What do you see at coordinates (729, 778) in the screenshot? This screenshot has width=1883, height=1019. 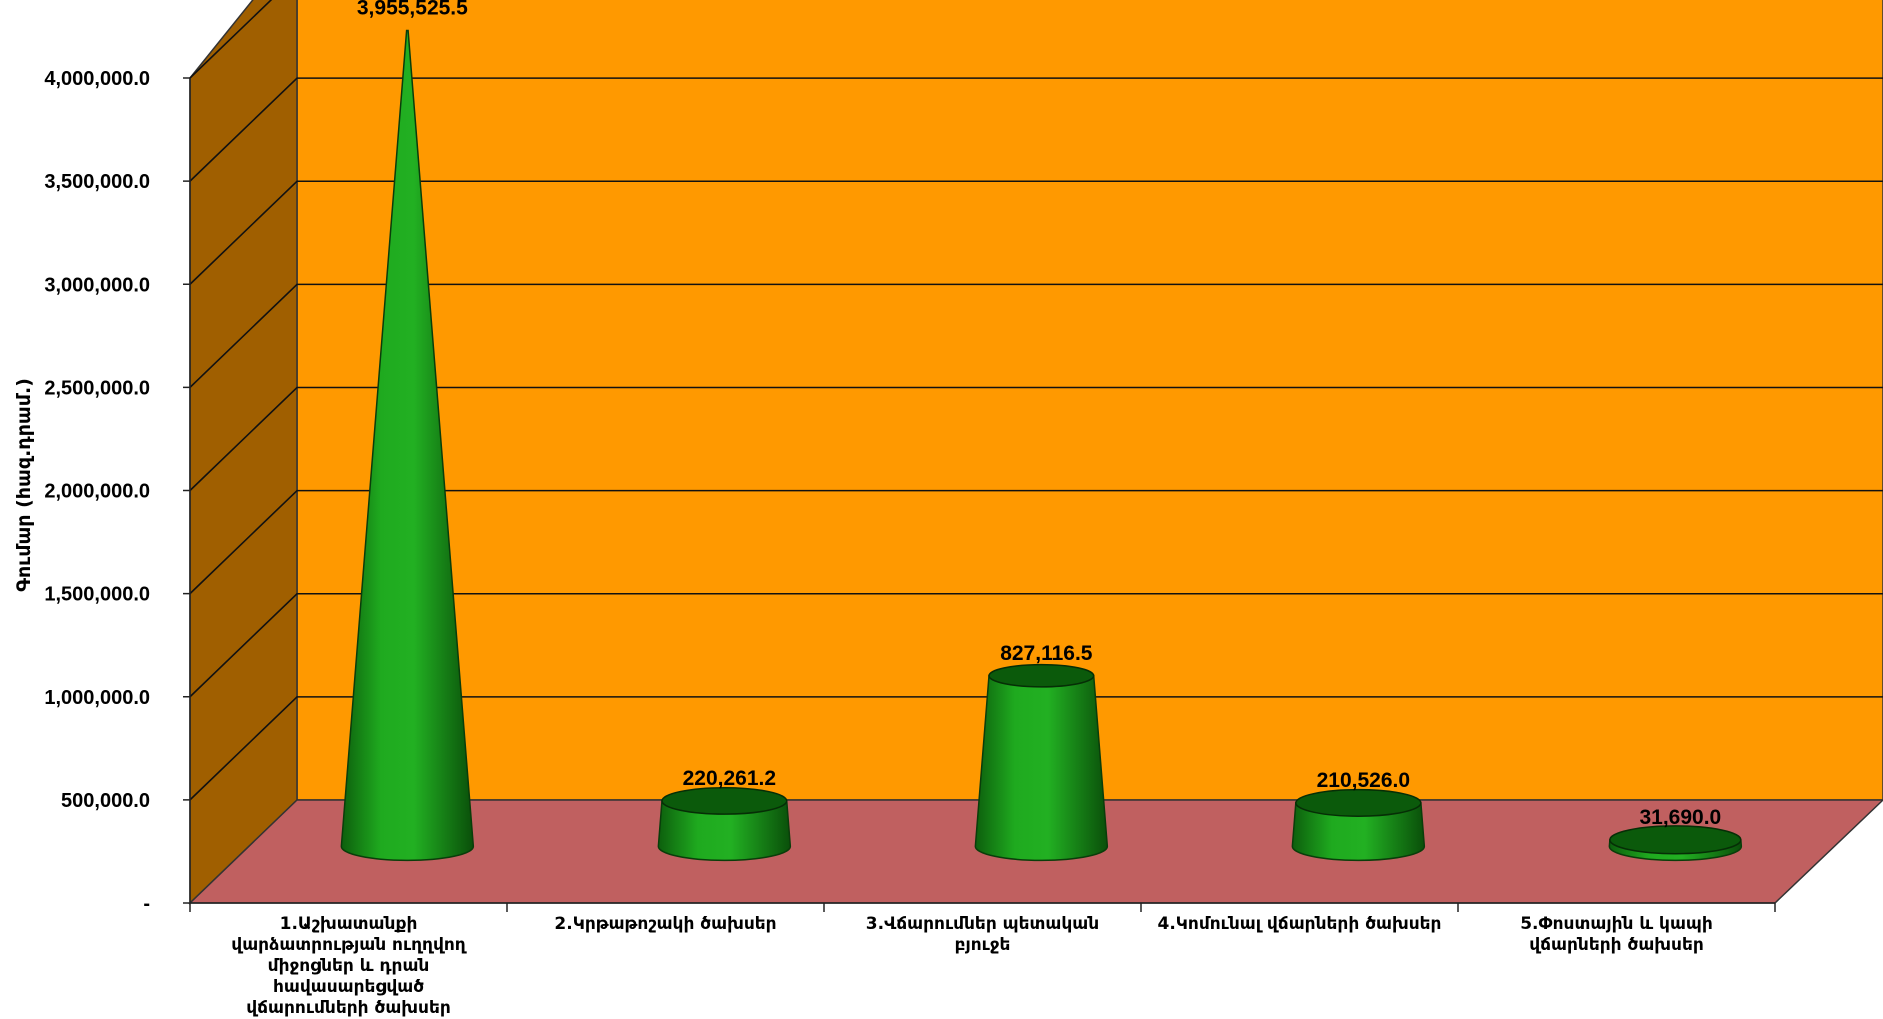 I see `data-label: 220,261.2` at bounding box center [729, 778].